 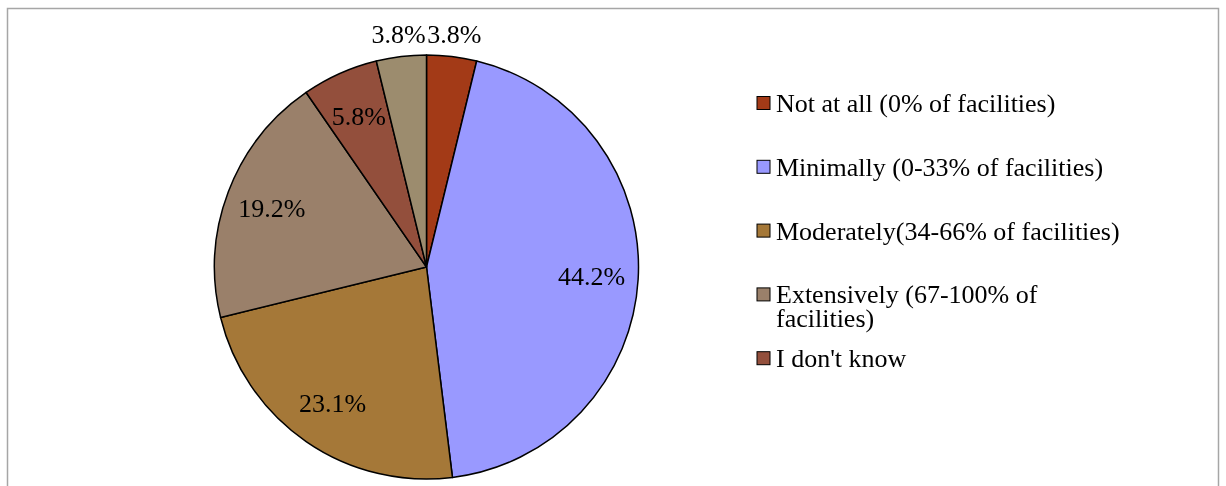 I want to click on legend-label: Minimally (0-33% of facilities), so click(x=940, y=167).